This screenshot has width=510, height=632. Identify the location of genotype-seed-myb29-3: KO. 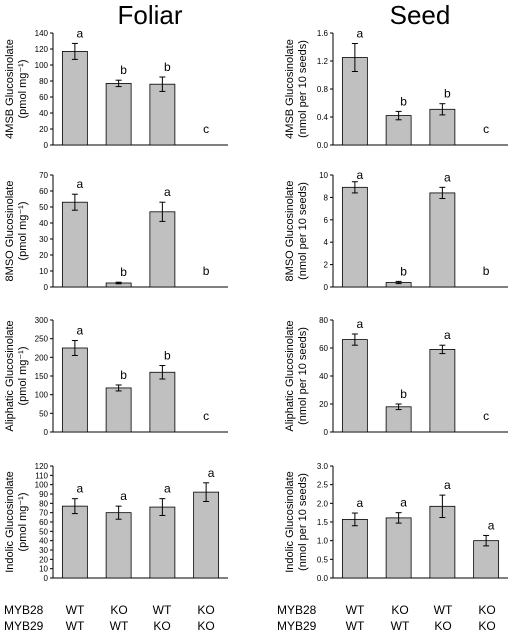
(442, 625).